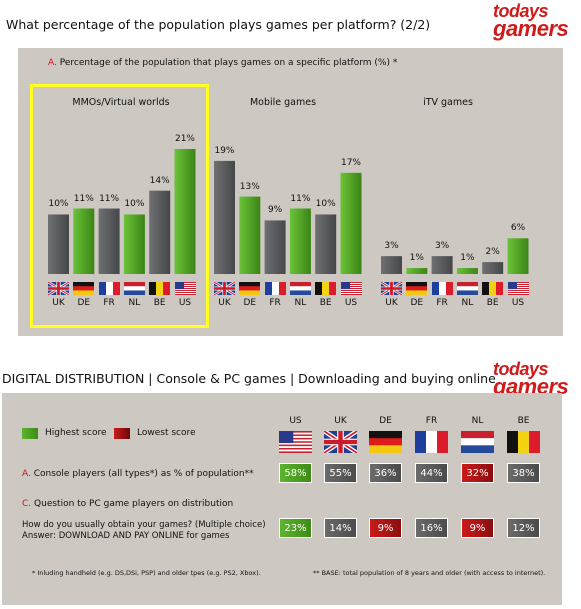 Image resolution: width=581 pixels, height=609 pixels. I want to click on country-header-fr: FR, so click(431, 421).